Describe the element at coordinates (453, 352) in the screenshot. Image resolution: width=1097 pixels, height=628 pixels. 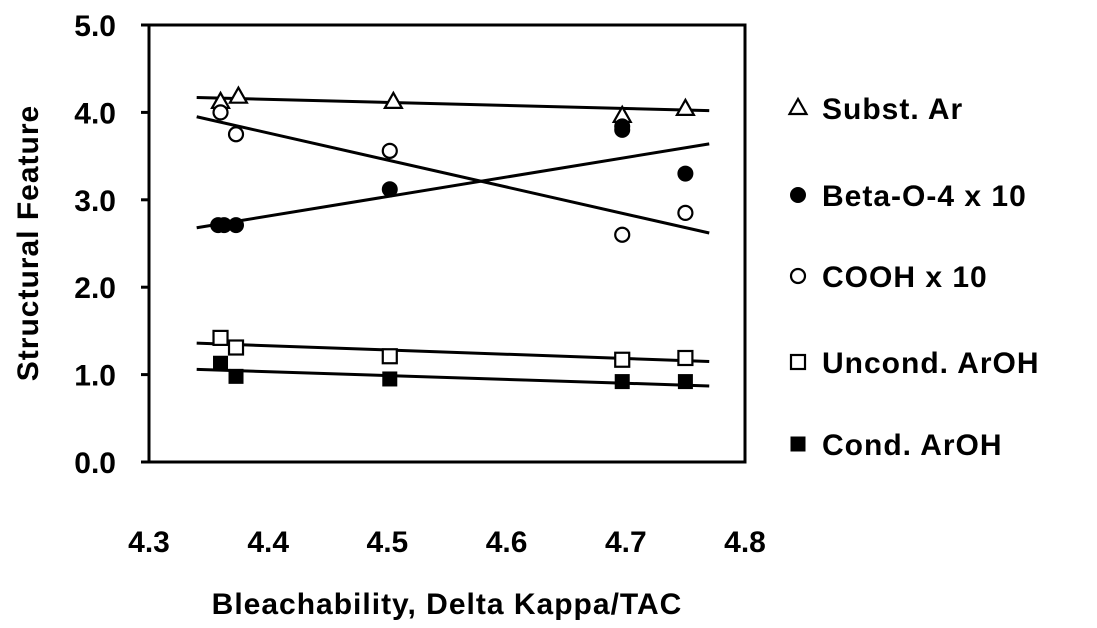
I see `trend-line-uncond-aroh` at that location.